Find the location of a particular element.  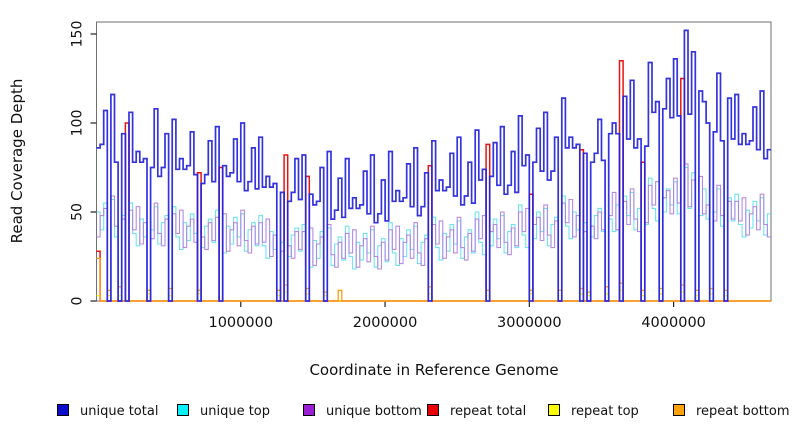

x-tick-label: 3000000 is located at coordinates (529, 323).